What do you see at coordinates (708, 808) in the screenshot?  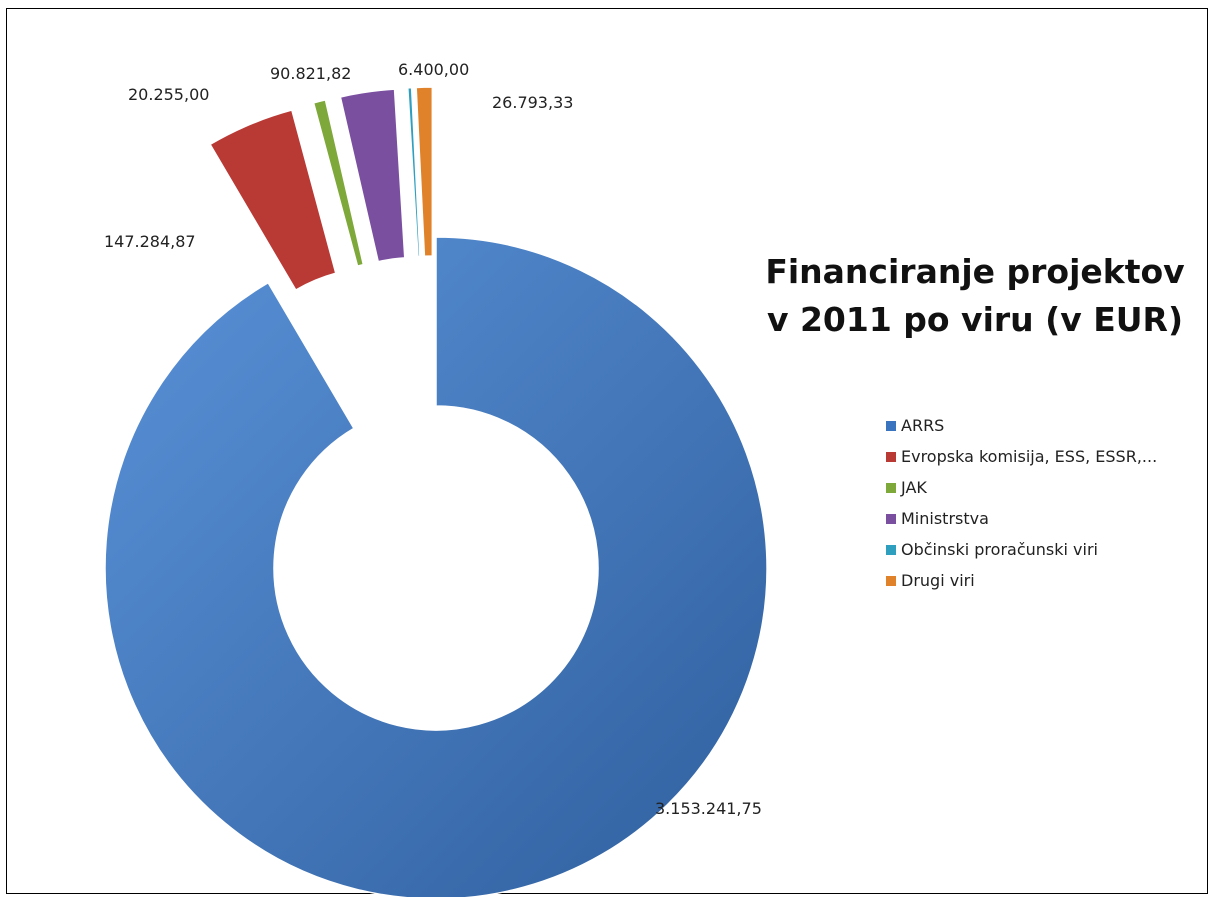 I see `data-label-0: 3.153.241,75` at bounding box center [708, 808].